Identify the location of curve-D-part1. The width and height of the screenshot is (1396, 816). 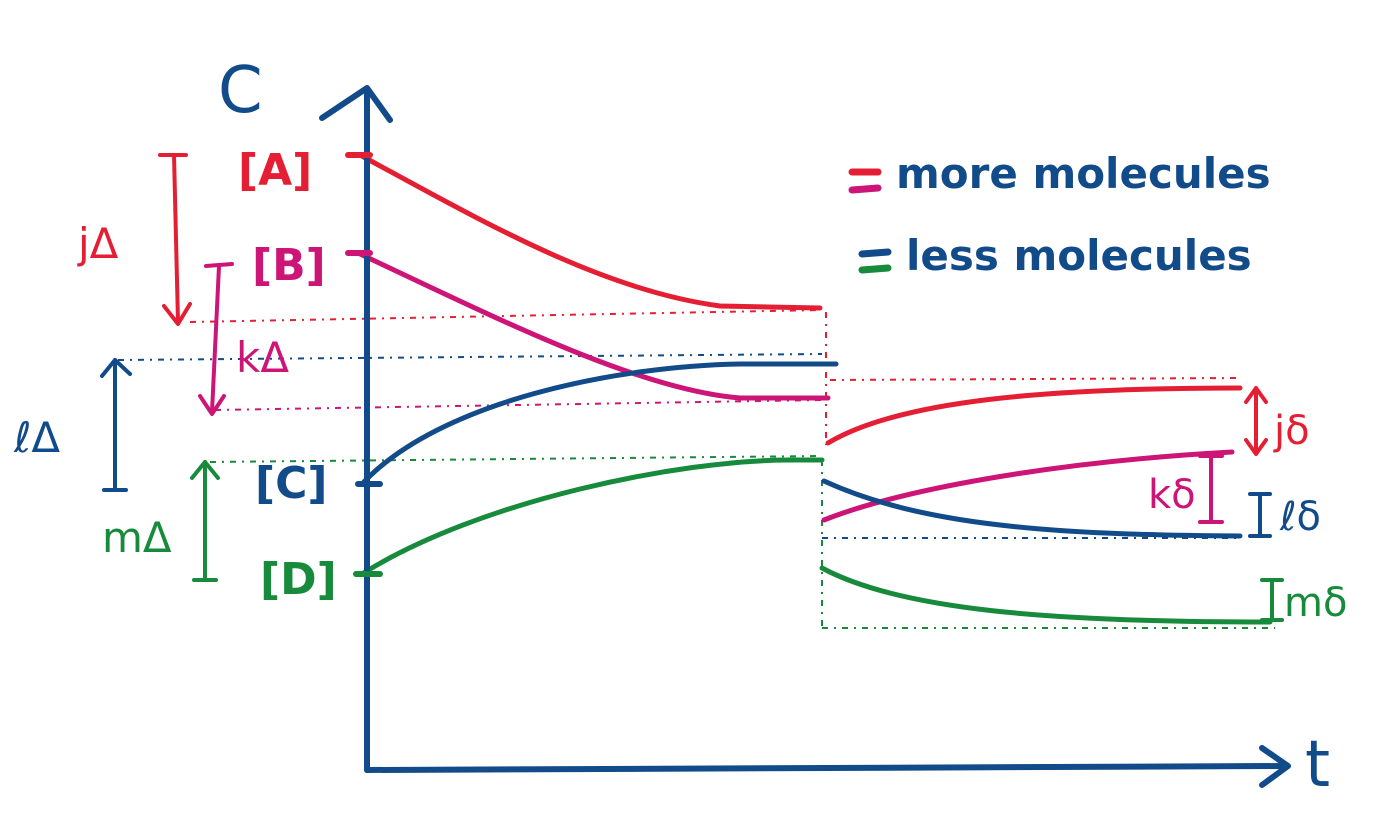
(592, 517).